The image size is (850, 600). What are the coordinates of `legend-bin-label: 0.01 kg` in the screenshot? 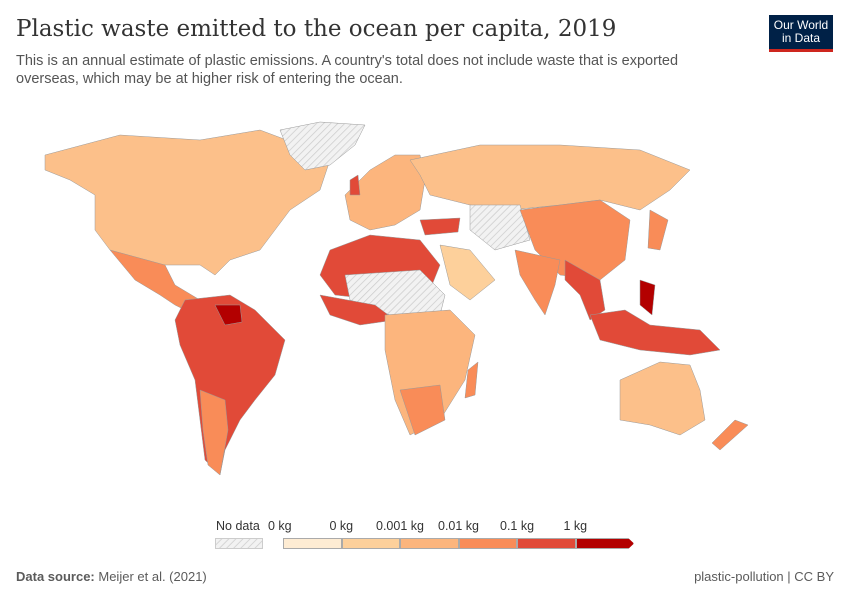 It's located at (459, 526).